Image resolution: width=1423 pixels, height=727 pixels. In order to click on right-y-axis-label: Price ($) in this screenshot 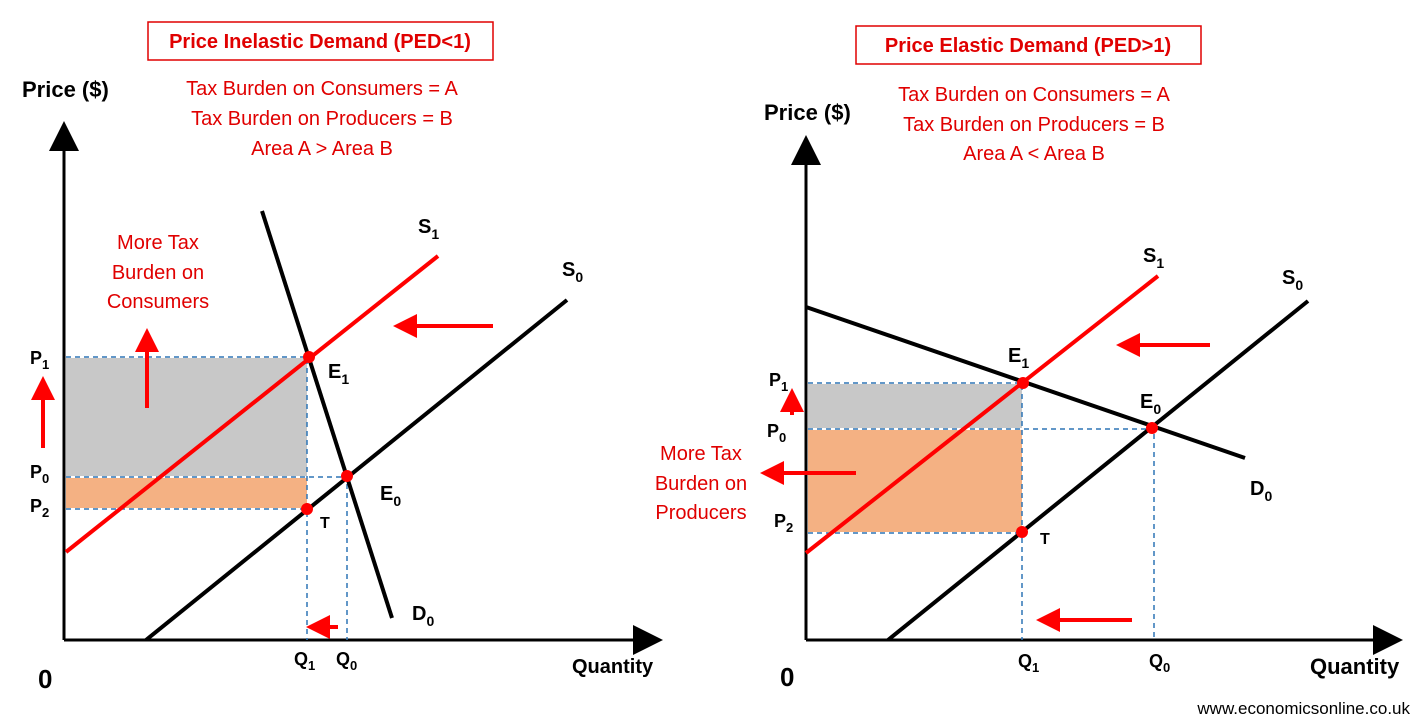, I will do `click(807, 112)`.